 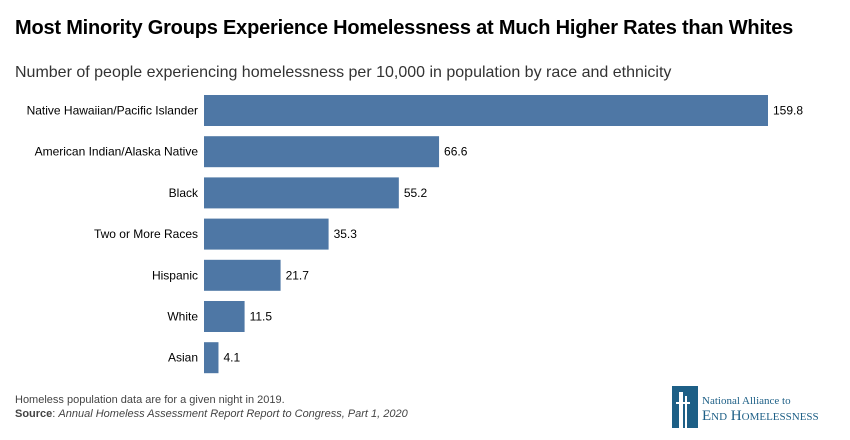 I want to click on category-label: Asian, so click(x=183, y=358).